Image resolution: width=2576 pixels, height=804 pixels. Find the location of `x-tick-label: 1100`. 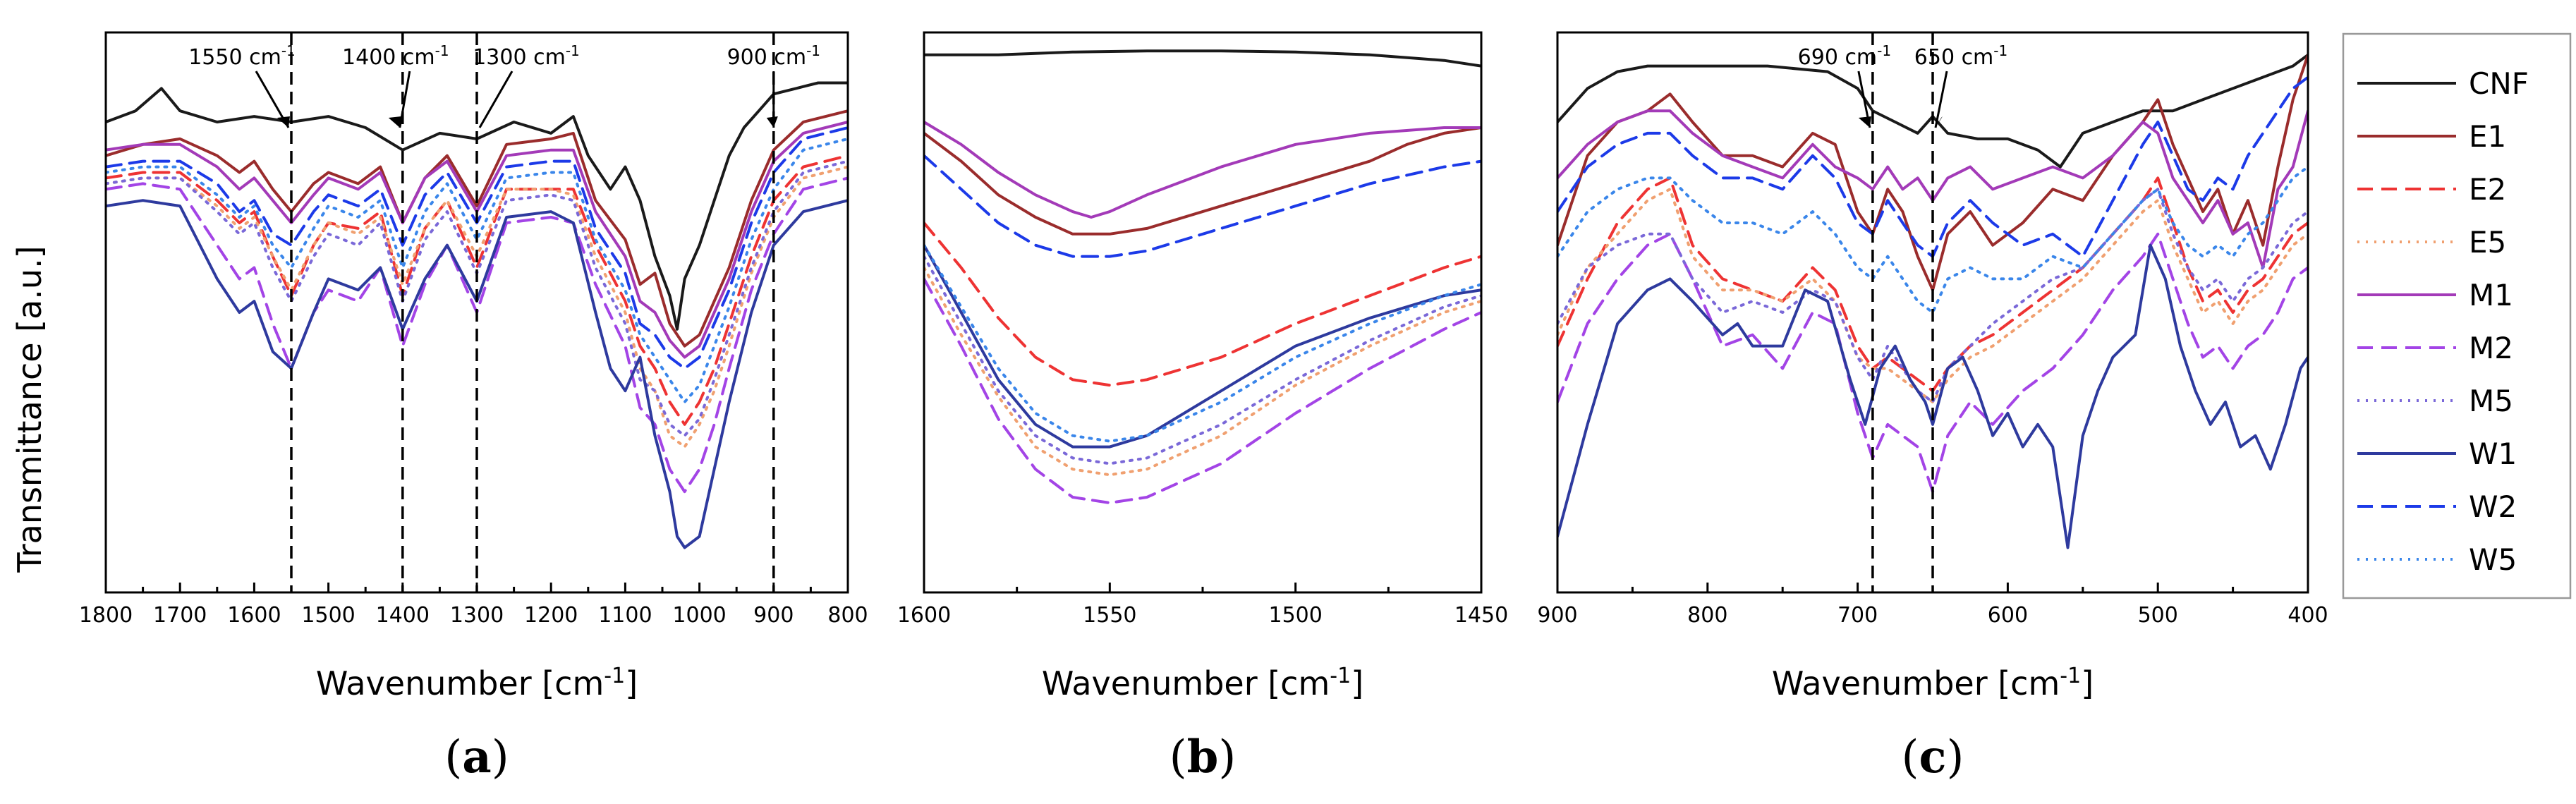

x-tick-label: 1100 is located at coordinates (625, 615).